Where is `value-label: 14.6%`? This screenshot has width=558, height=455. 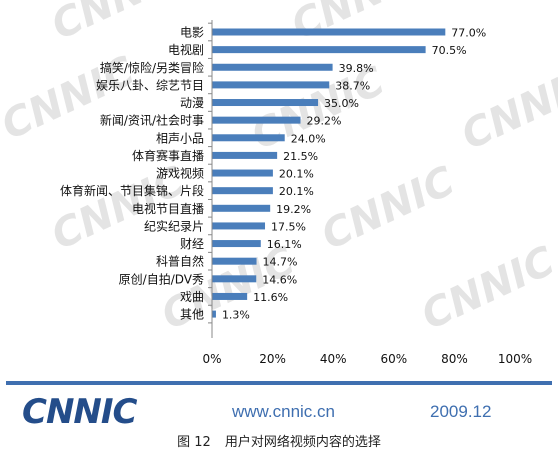 value-label: 14.6% is located at coordinates (279, 279).